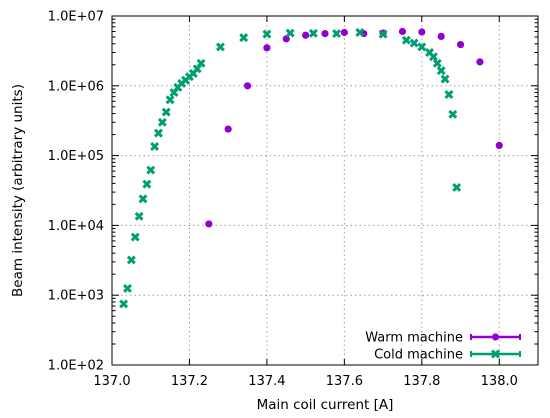  I want to click on legend-label: Cold machine, so click(418, 355).